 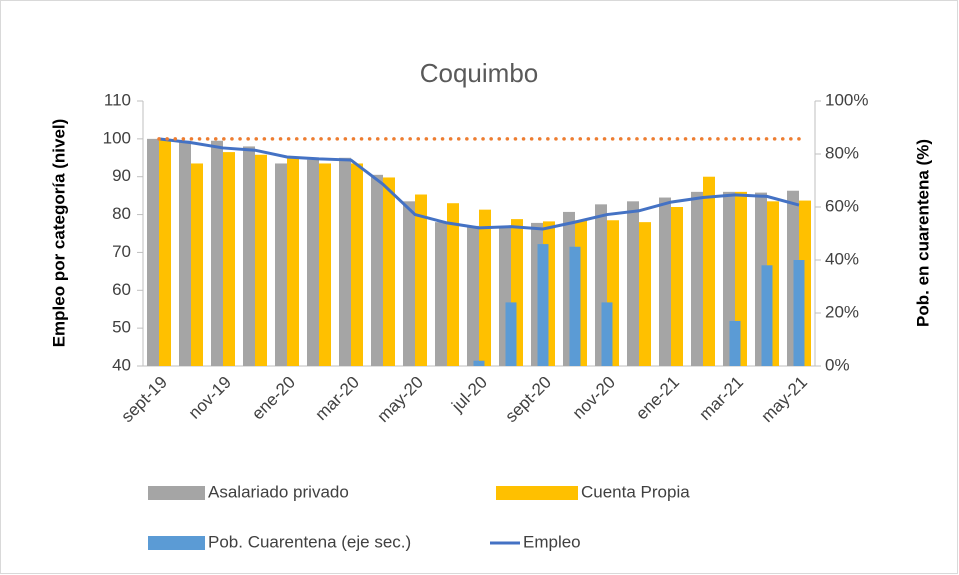 What do you see at coordinates (309, 541) in the screenshot?
I see `legend-label: Pob. Cuarentena (eje sec.)` at bounding box center [309, 541].